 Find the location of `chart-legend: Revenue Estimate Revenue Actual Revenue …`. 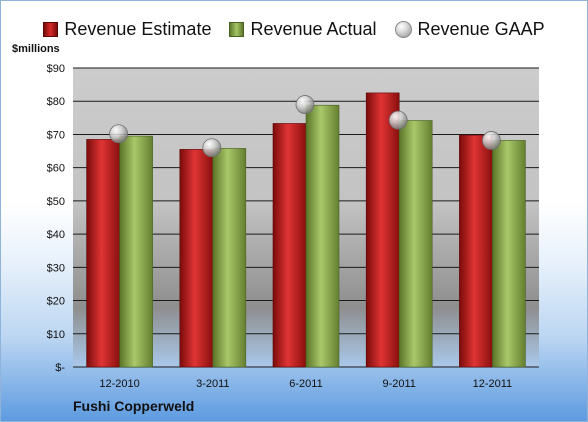

chart-legend: Revenue Estimate Revenue Actual Revenue … is located at coordinates (294, 29).